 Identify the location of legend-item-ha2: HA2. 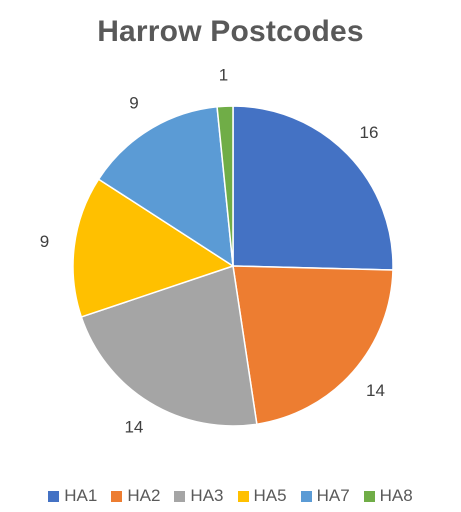
(135, 496).